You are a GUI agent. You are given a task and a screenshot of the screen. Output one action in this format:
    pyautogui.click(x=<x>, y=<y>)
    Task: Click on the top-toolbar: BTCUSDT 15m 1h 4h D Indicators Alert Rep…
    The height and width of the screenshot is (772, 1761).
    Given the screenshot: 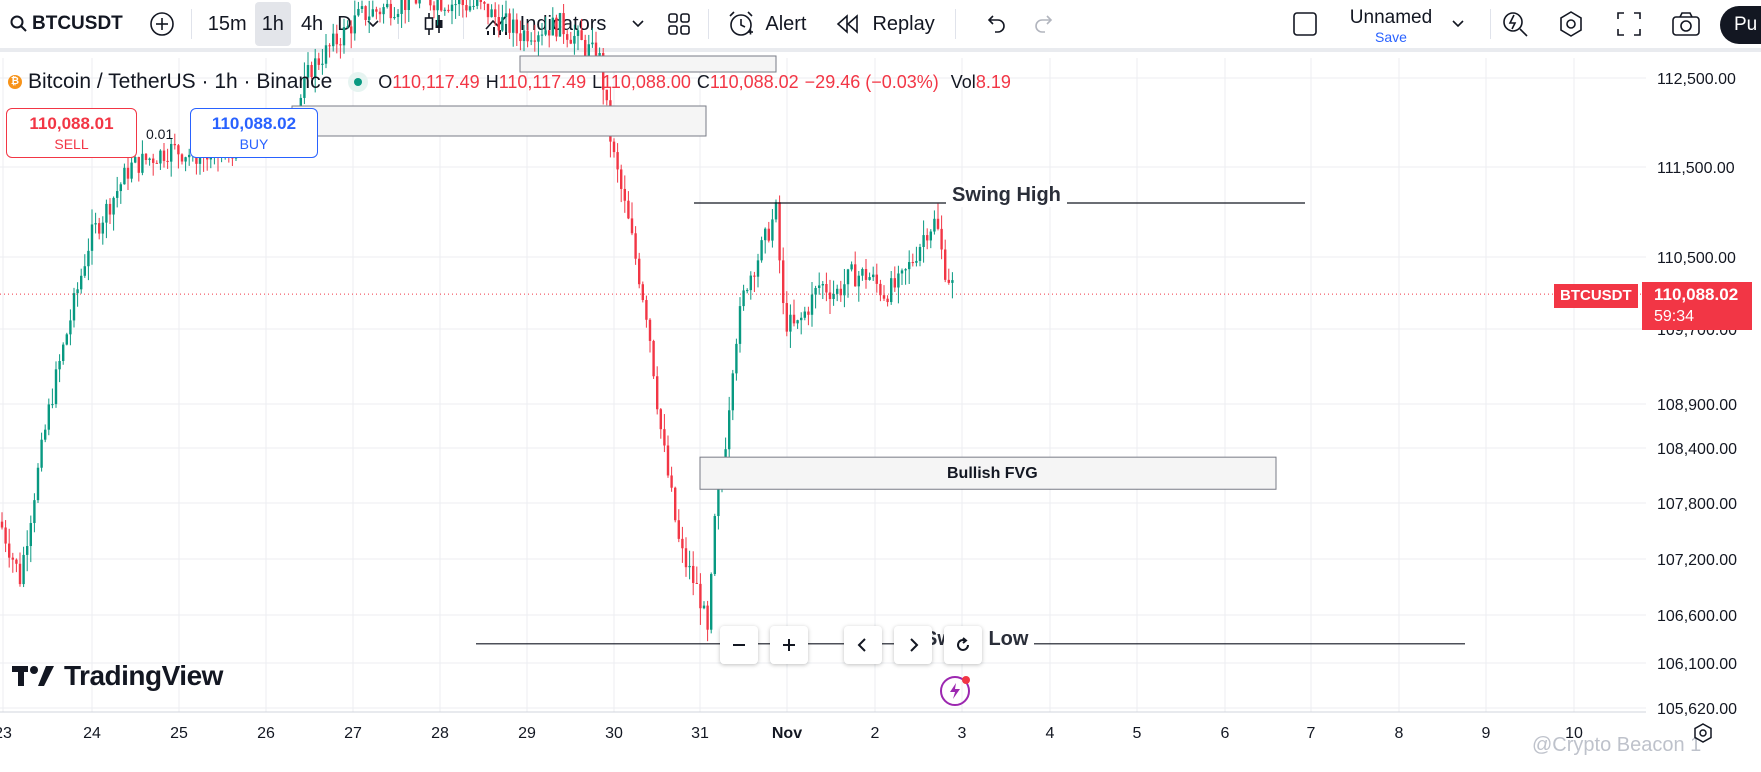 What is the action you would take?
    pyautogui.click(x=880, y=26)
    